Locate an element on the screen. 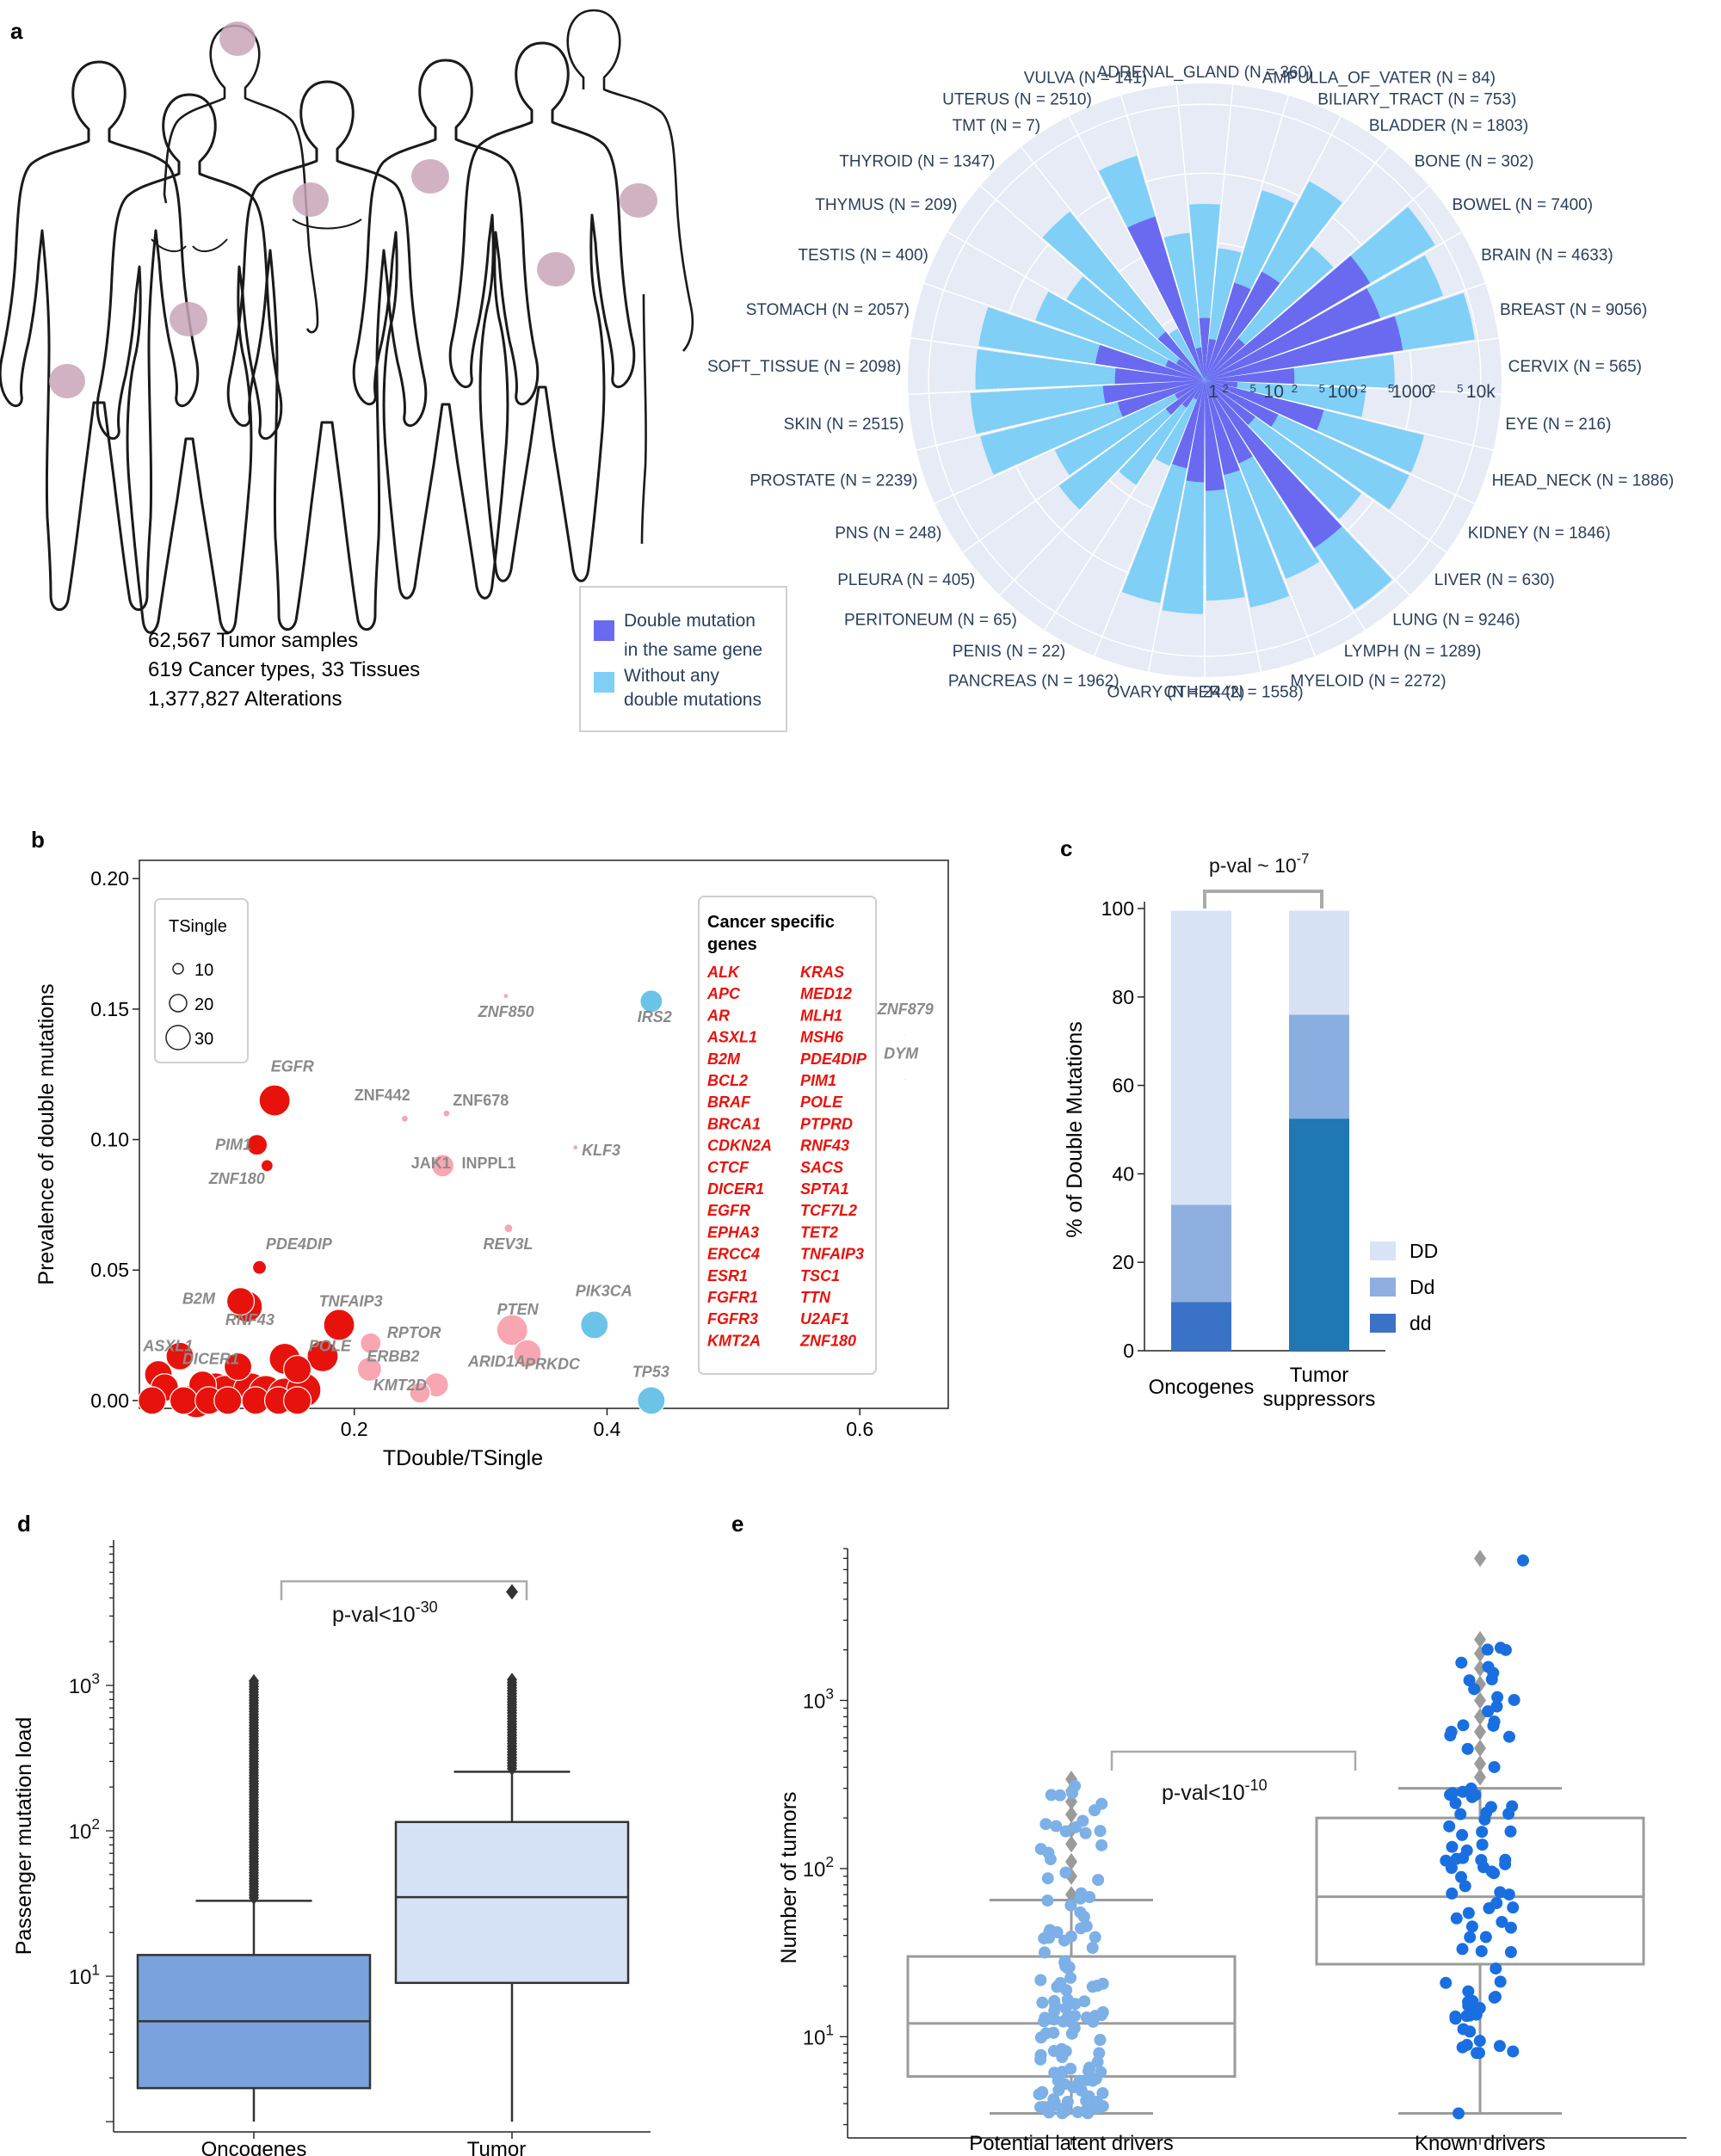  scatter-gene-label: DICER1 is located at coordinates (210, 1358).